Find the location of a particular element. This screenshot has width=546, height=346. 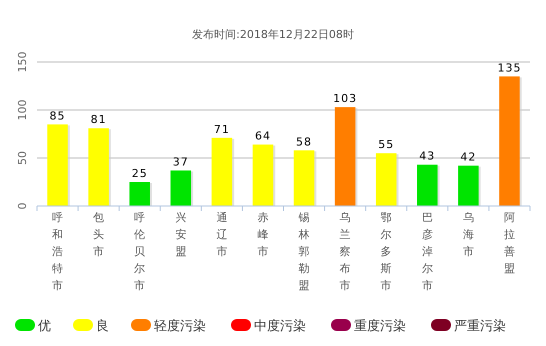

legend-label: 中度污染 is located at coordinates (280, 326).